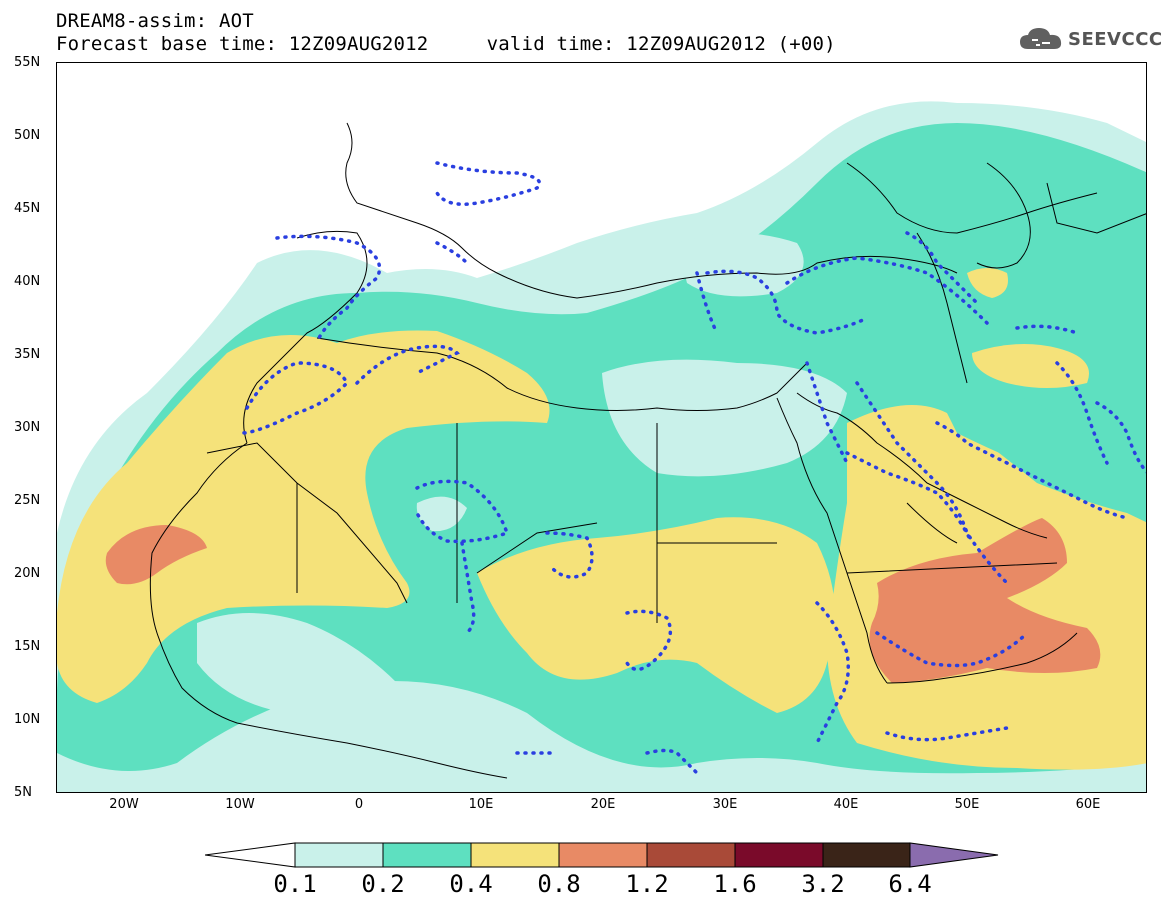 The width and height of the screenshot is (1165, 905). Describe the element at coordinates (27, 719) in the screenshot. I see `lat-label: 10N` at that location.